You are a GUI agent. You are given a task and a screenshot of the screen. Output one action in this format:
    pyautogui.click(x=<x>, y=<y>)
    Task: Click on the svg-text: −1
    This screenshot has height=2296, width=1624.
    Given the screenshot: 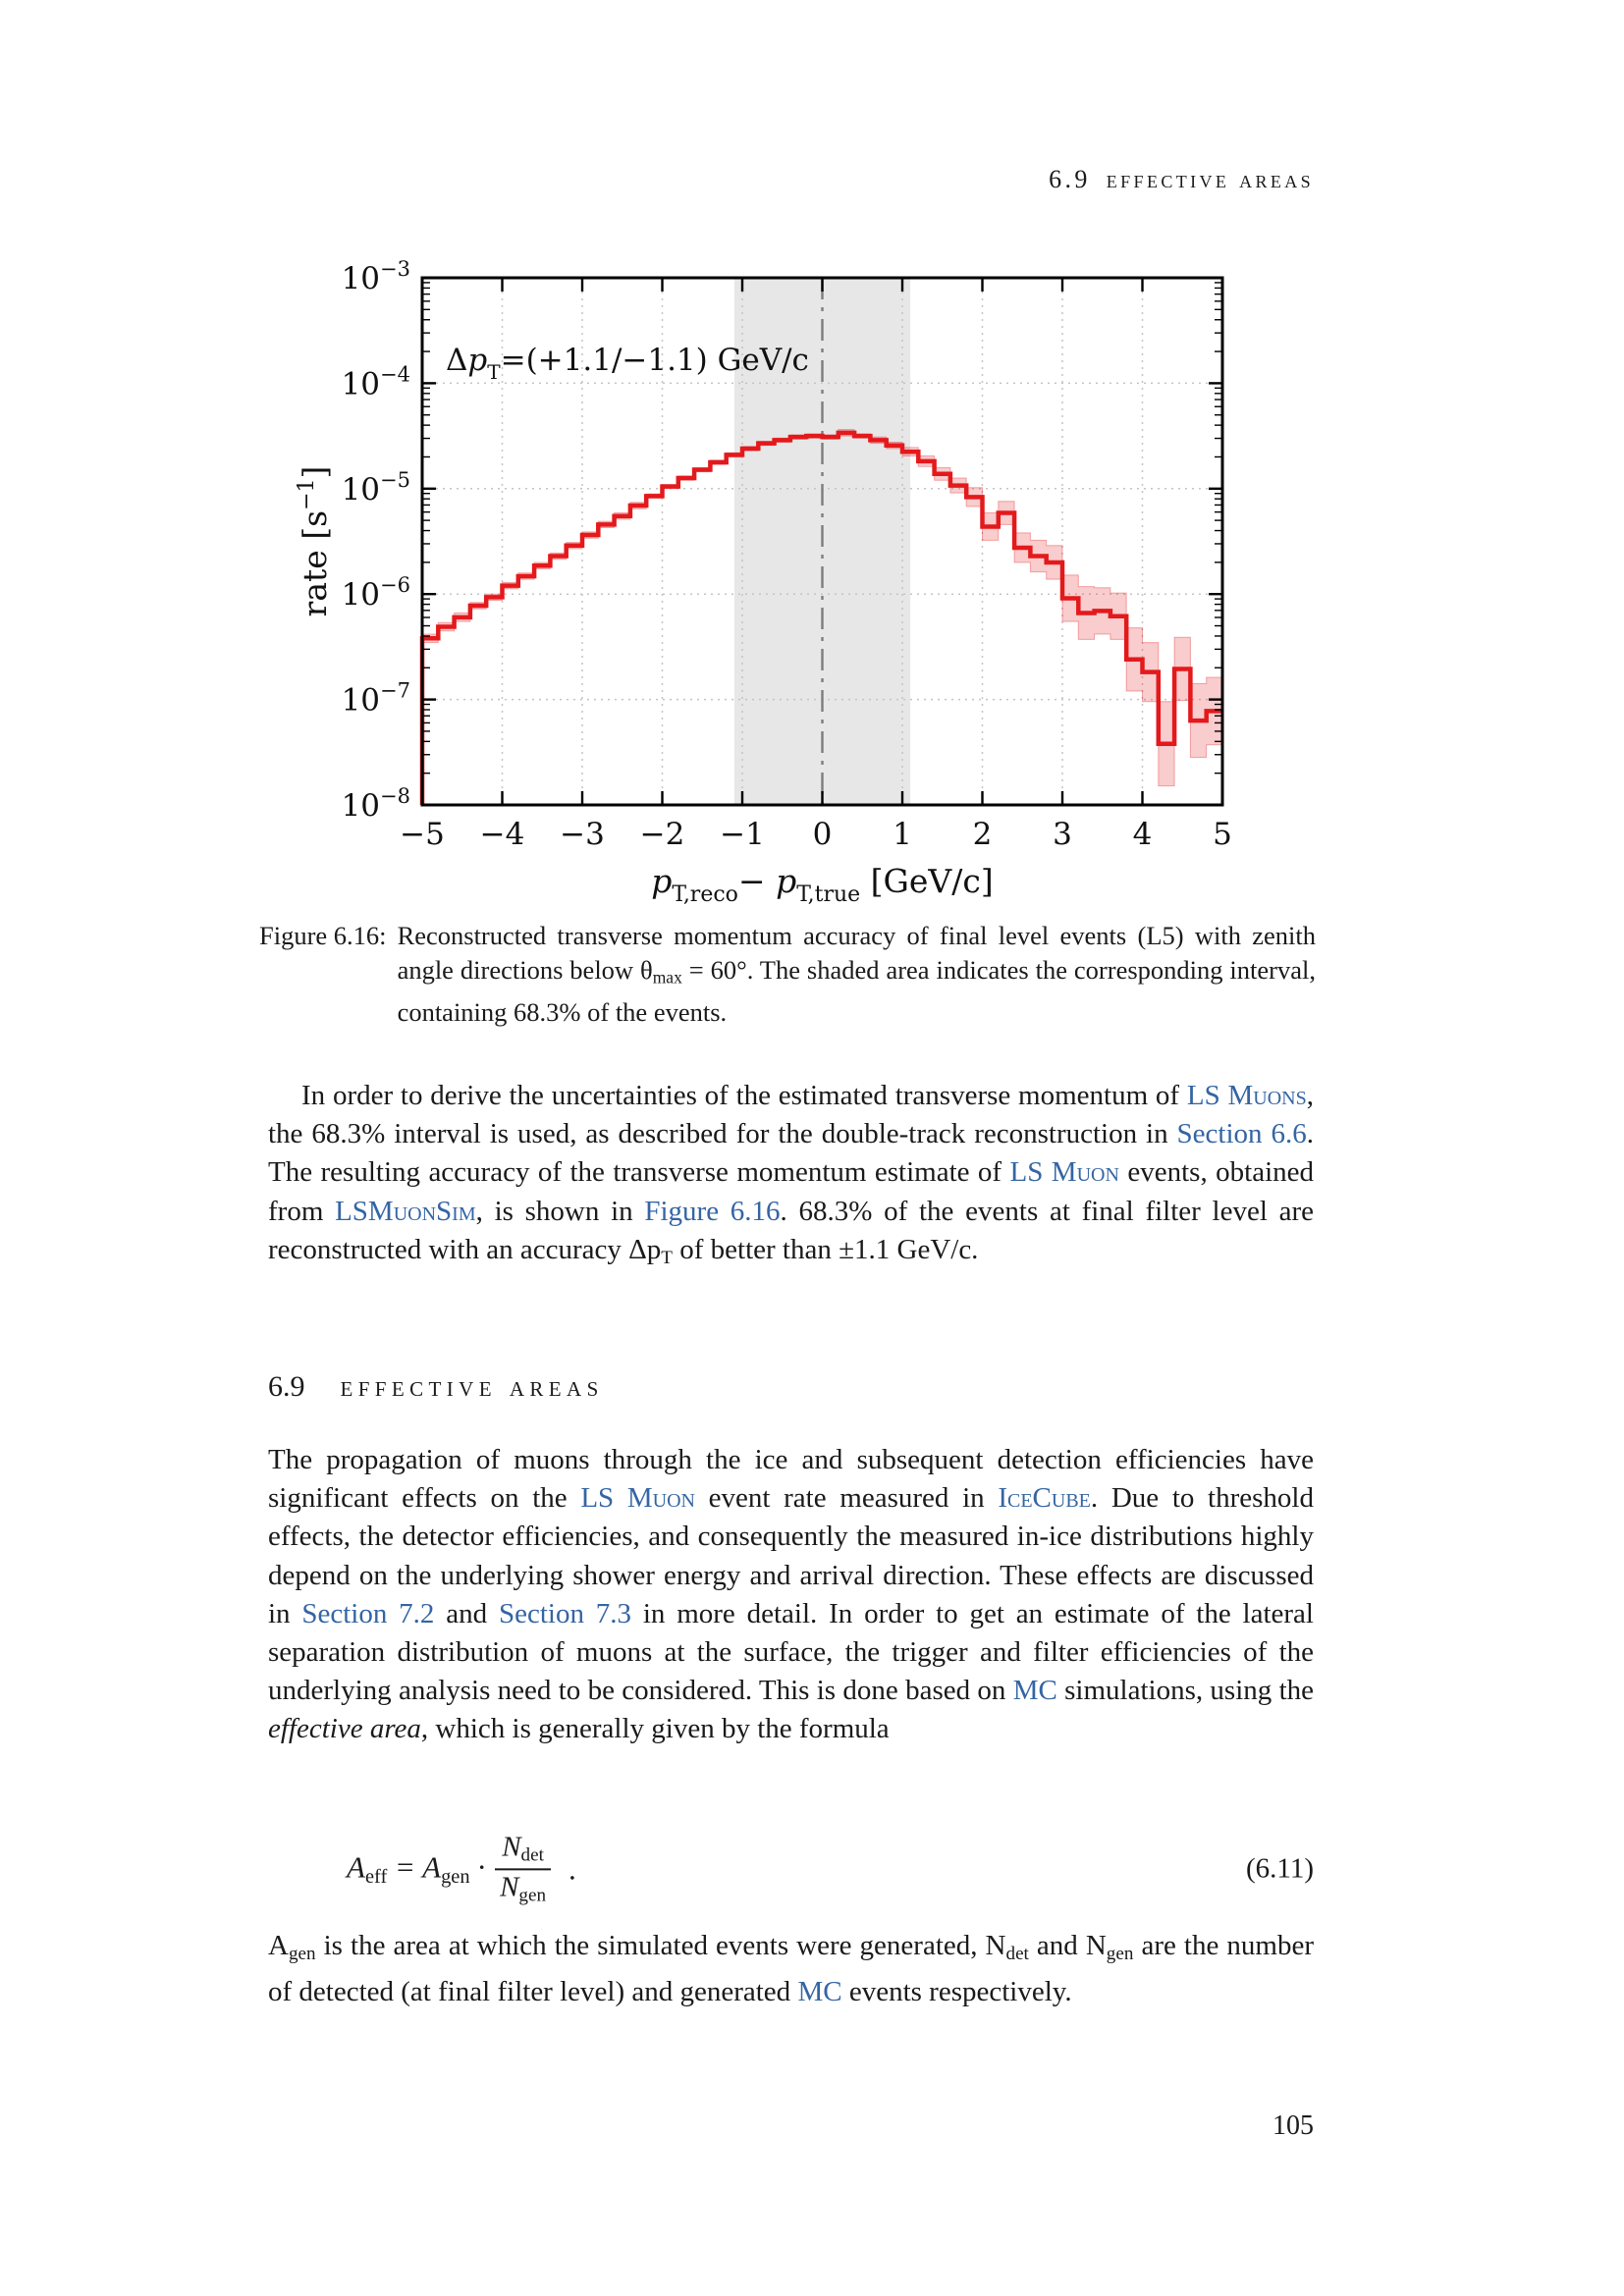 What is the action you would take?
    pyautogui.click(x=742, y=835)
    